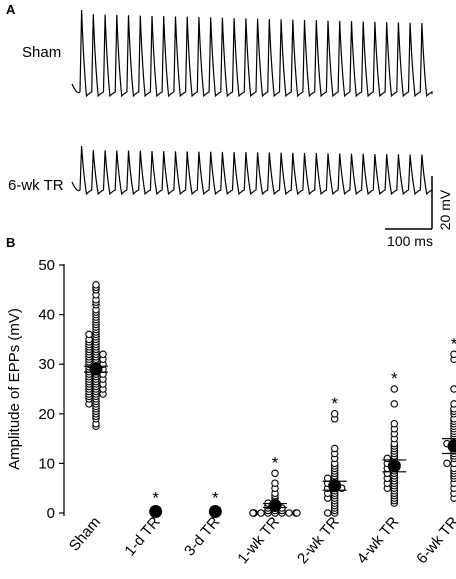  Describe the element at coordinates (252, 170) in the screenshot. I see `6wk-tr-epp-trace` at that location.